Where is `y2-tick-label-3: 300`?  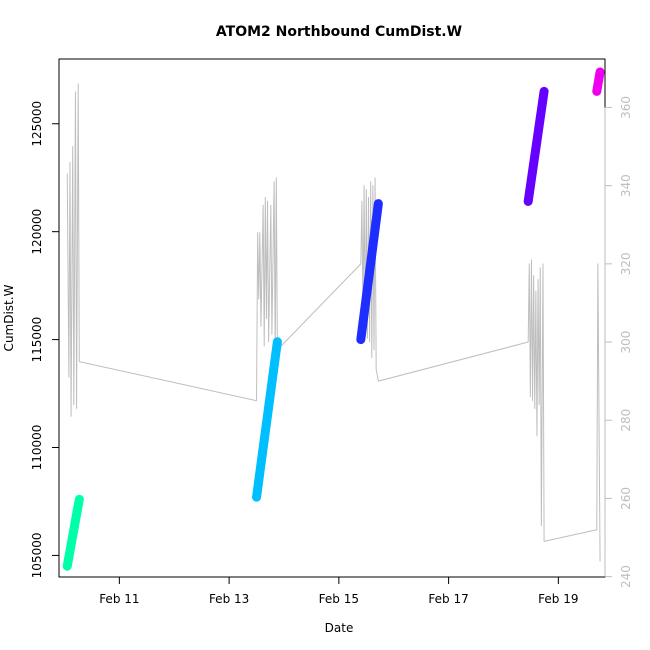 y2-tick-label-3: 300 is located at coordinates (626, 342).